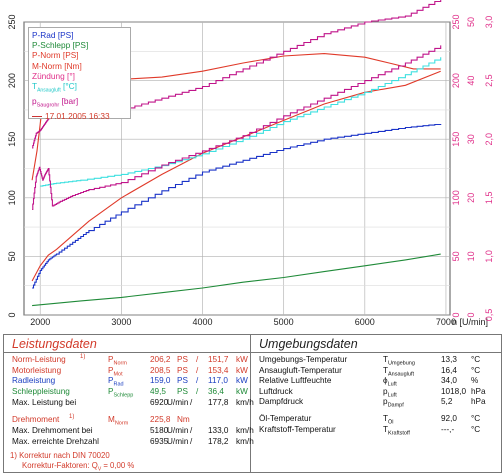 This screenshot has height=475, width=504. I want to click on row-unit-2: km/h, so click(245, 402).